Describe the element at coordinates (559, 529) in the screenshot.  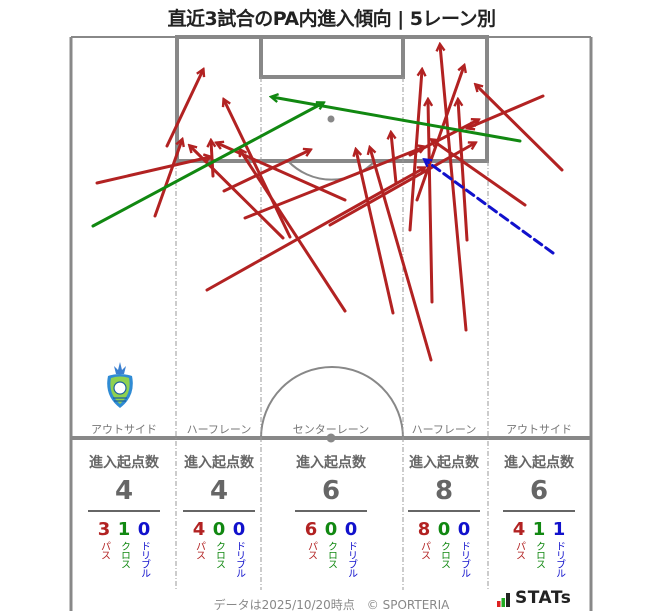
I see `dribble-count: 1` at that location.